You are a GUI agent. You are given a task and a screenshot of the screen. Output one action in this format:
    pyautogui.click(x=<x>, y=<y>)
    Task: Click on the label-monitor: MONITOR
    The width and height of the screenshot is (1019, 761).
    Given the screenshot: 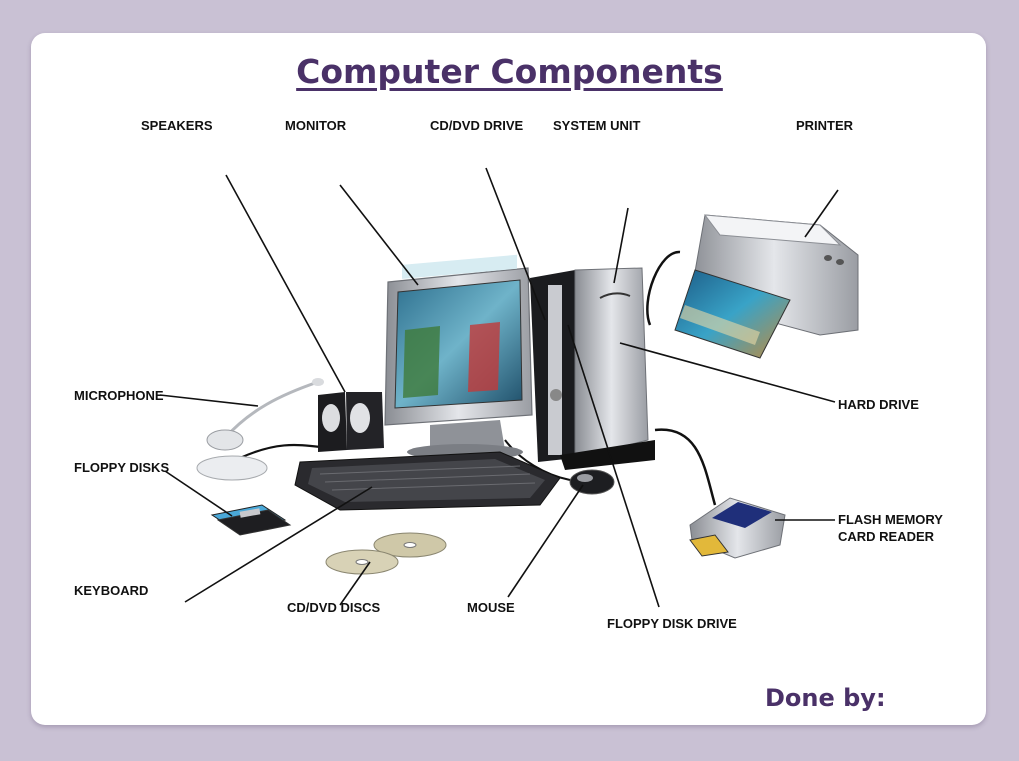 What is the action you would take?
    pyautogui.click(x=316, y=125)
    